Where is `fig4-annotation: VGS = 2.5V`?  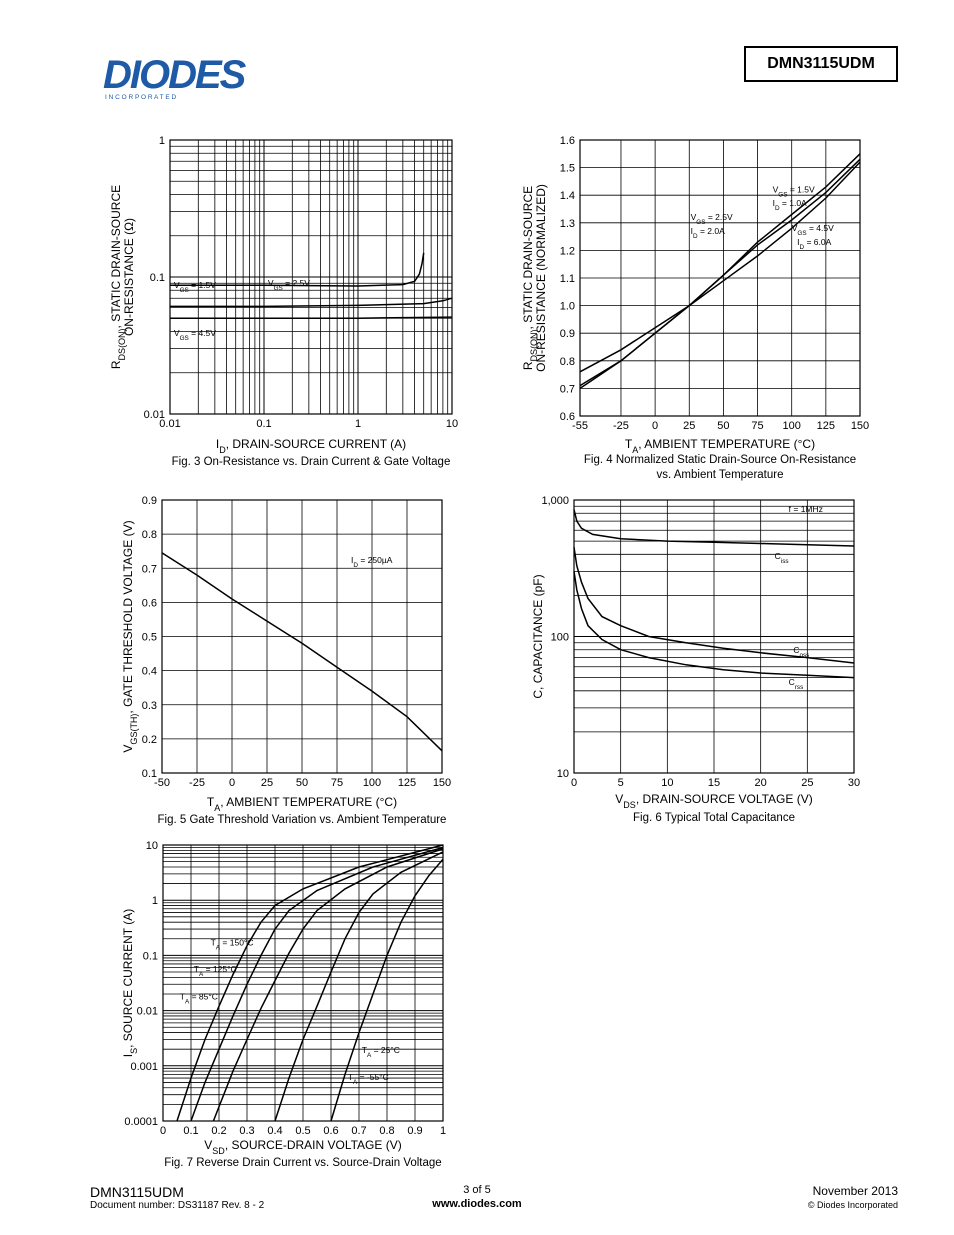
fig4-annotation: VGS = 2.5V is located at coordinates (712, 219).